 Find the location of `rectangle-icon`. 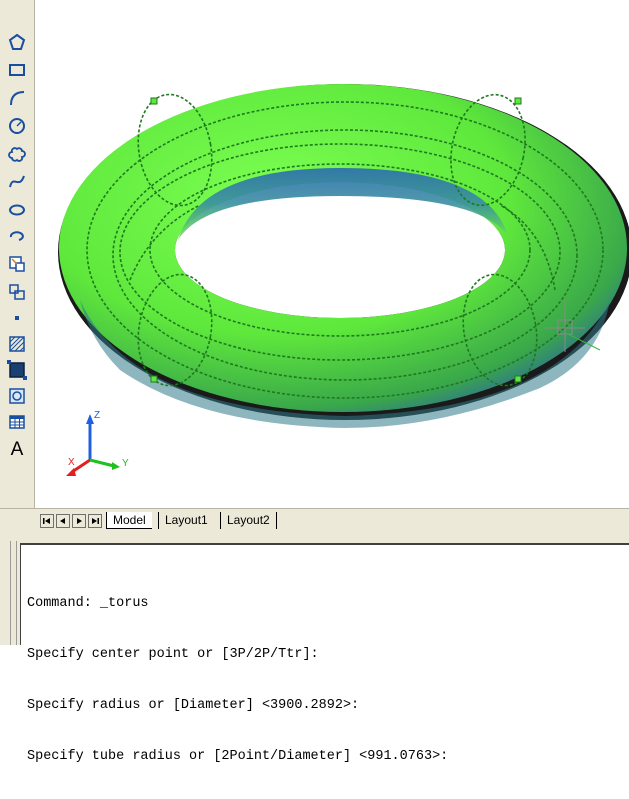

rectangle-icon is located at coordinates (17, 70).